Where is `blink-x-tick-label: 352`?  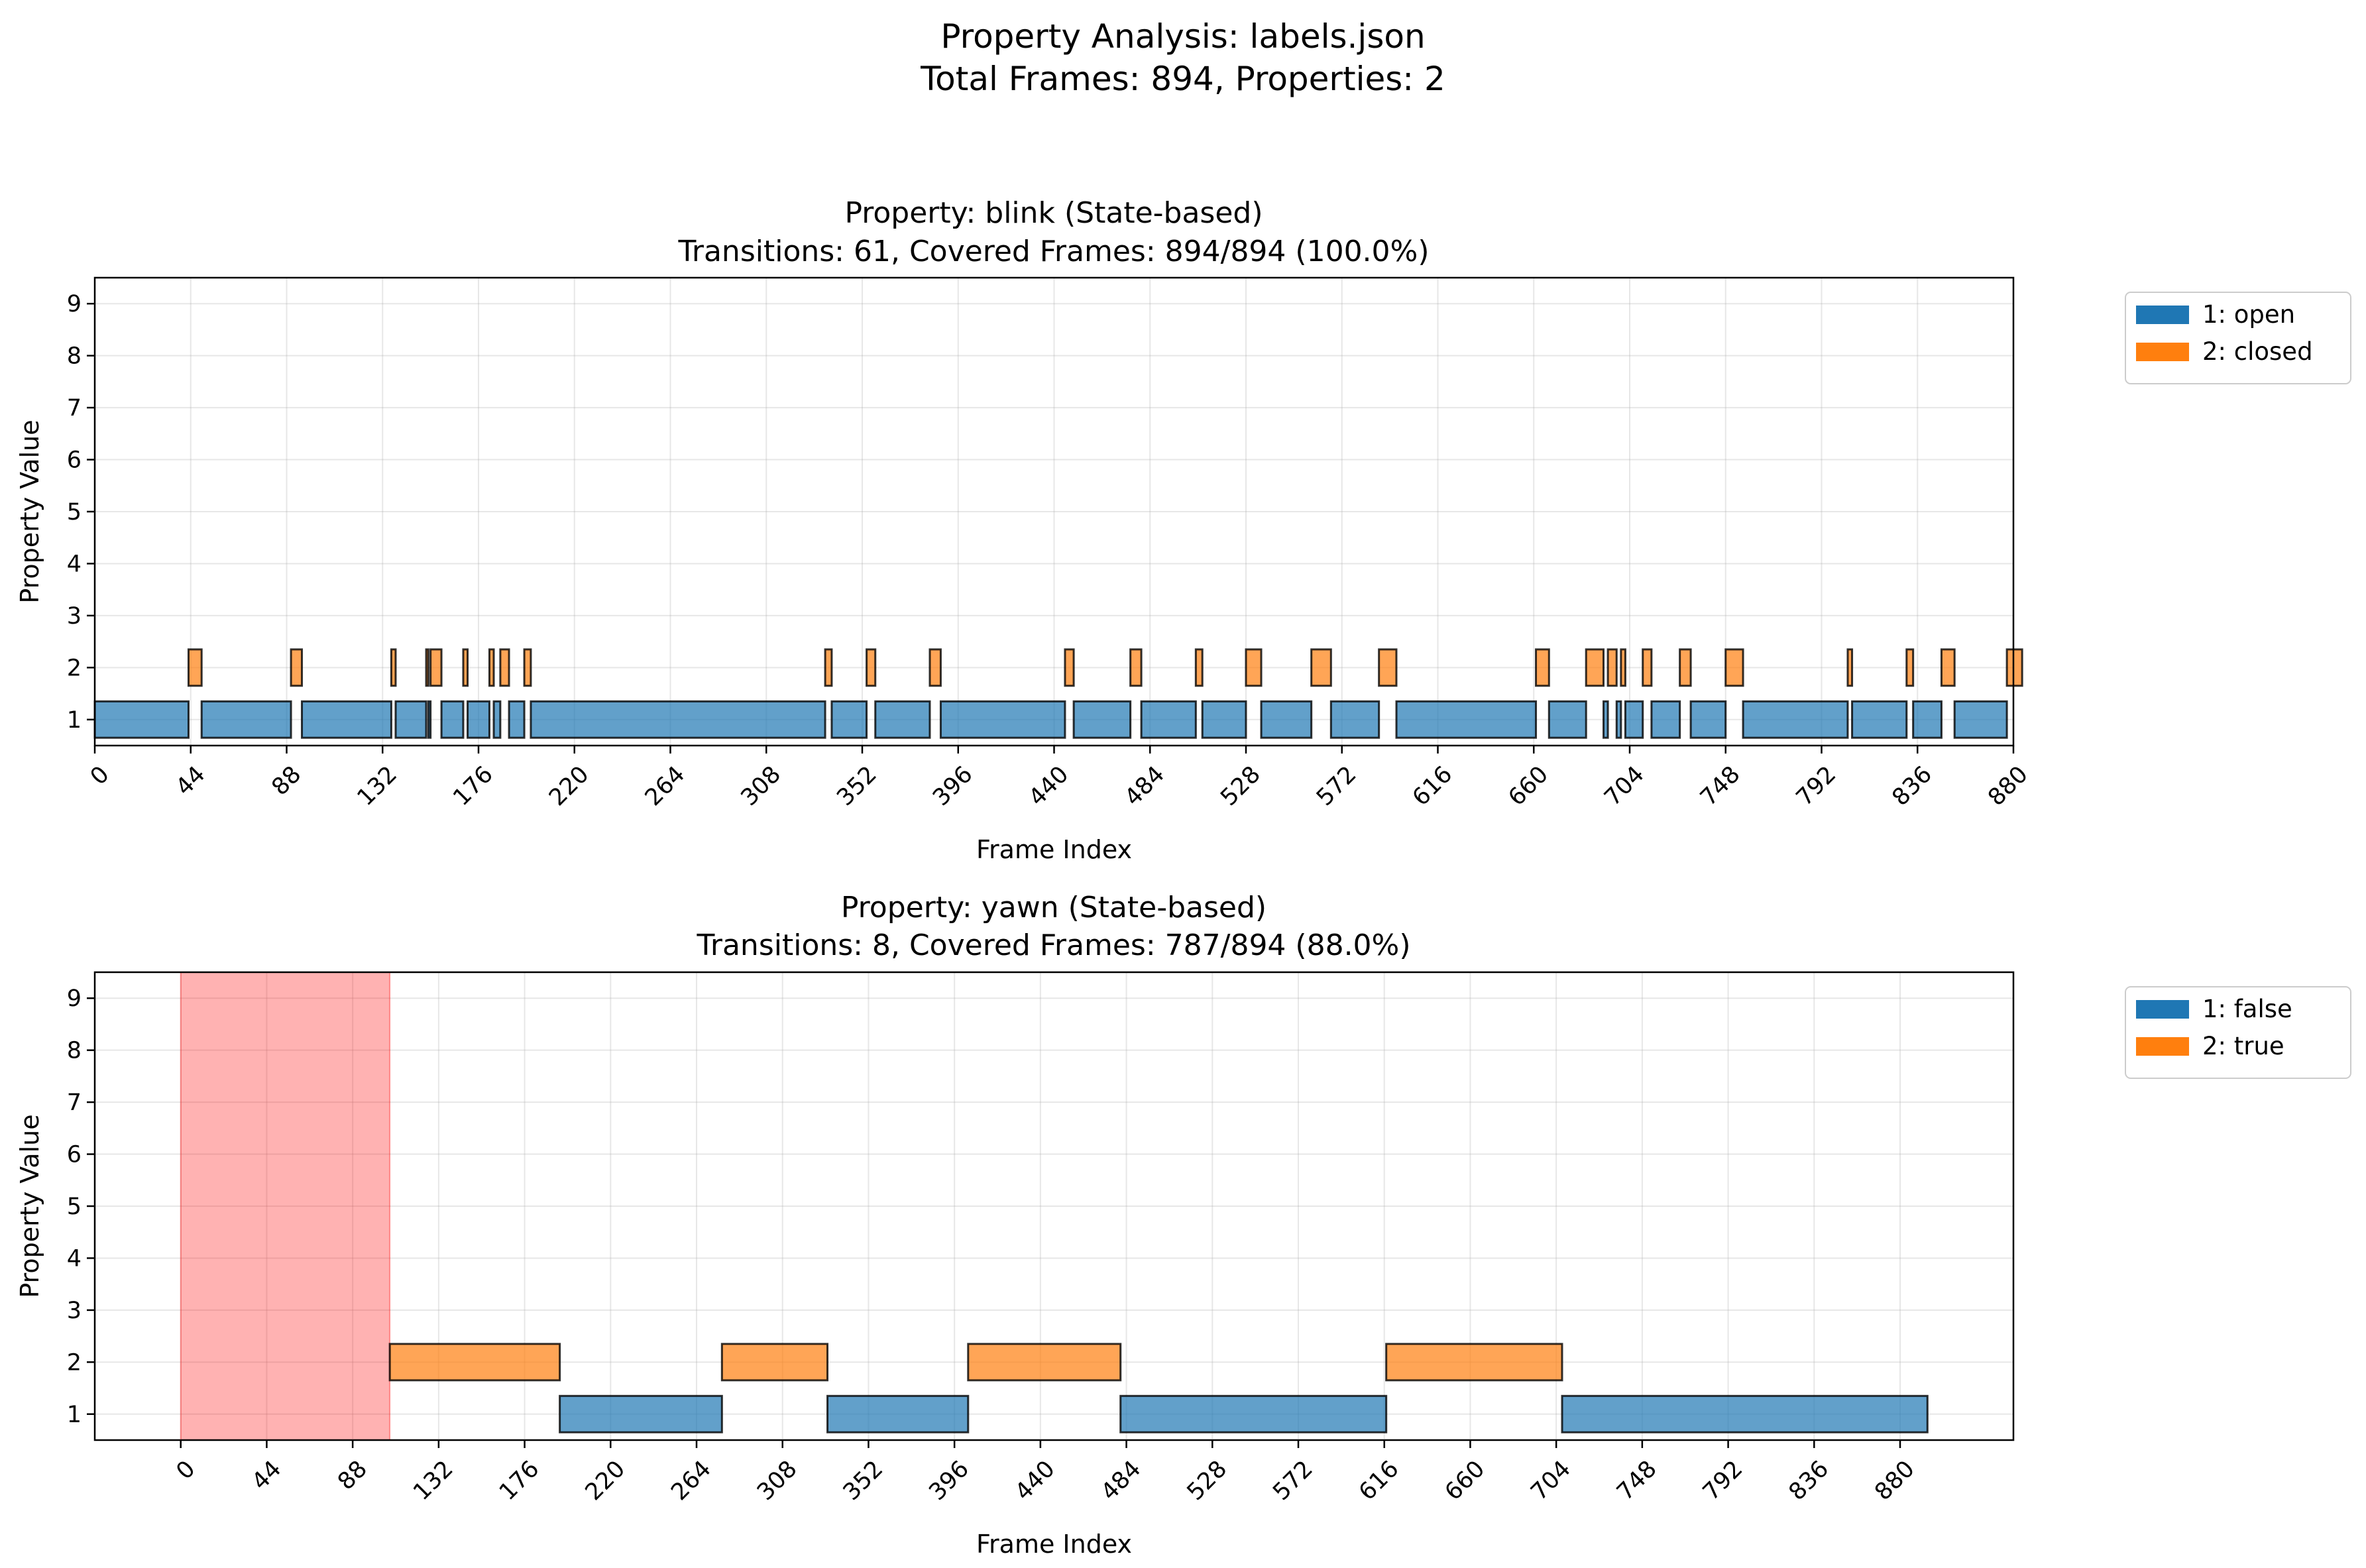
blink-x-tick-label: 352 is located at coordinates (857, 786).